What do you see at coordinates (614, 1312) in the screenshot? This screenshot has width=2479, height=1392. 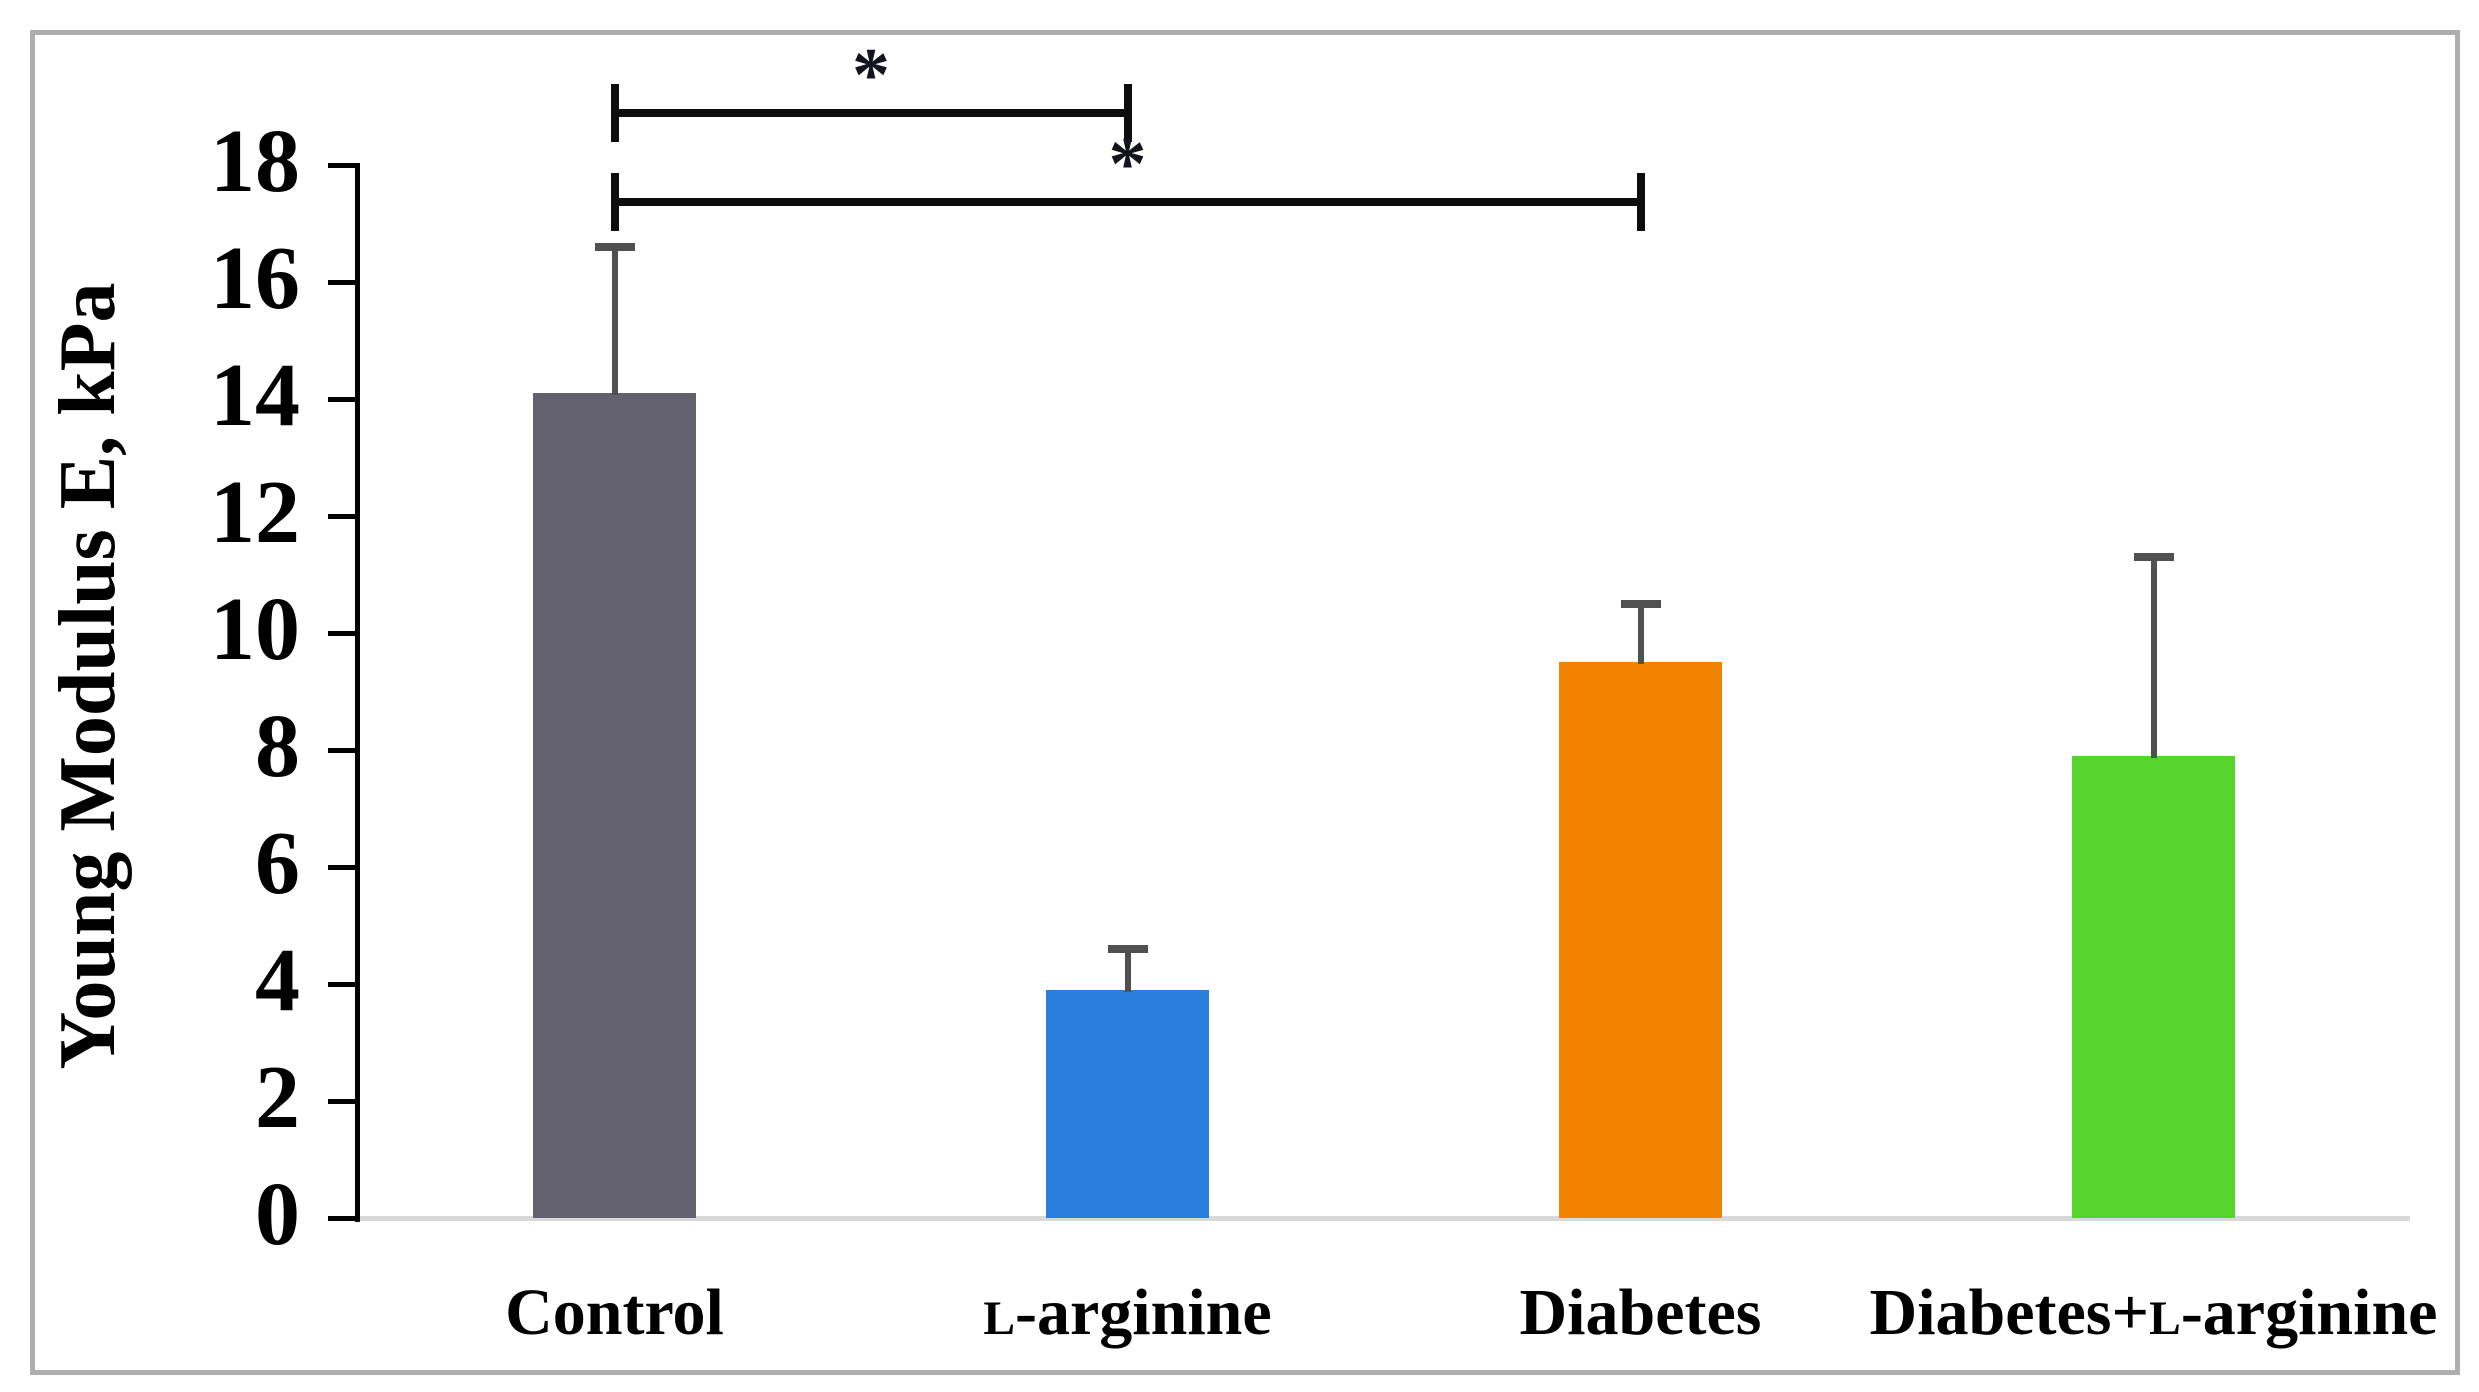 I see `x-axis-label-control: Control` at bounding box center [614, 1312].